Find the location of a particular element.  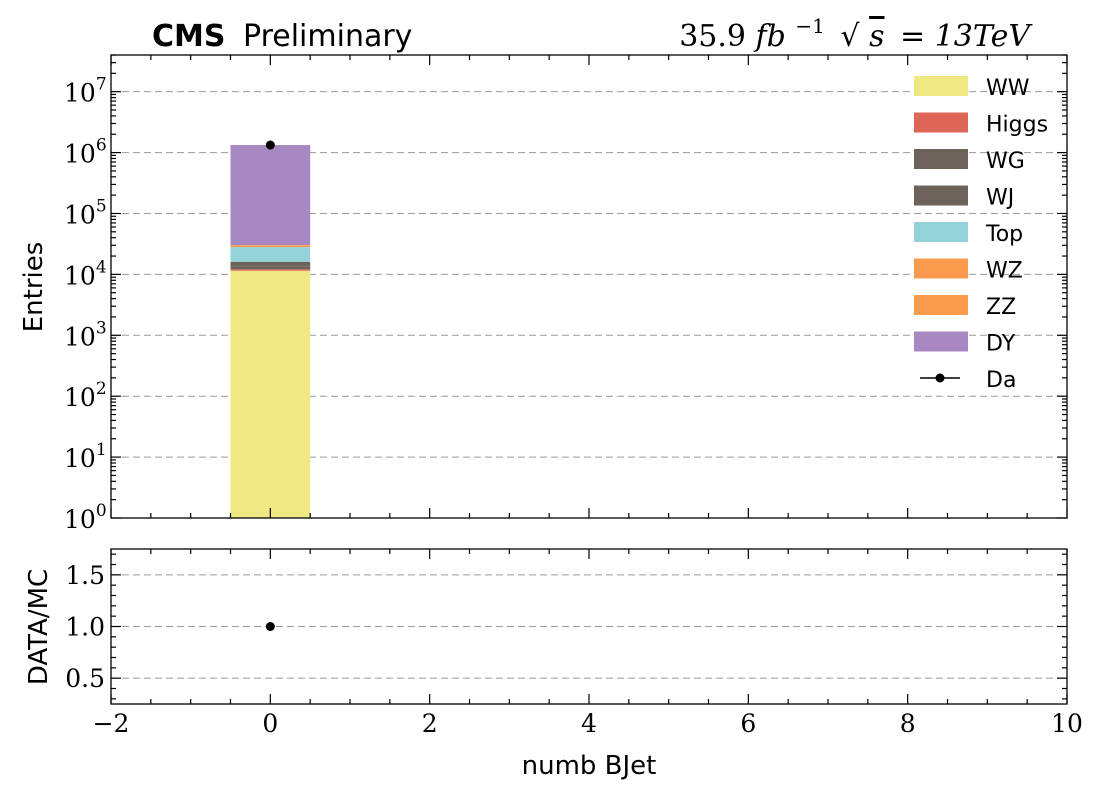

y-tick-label: 10² is located at coordinates (85, 395).